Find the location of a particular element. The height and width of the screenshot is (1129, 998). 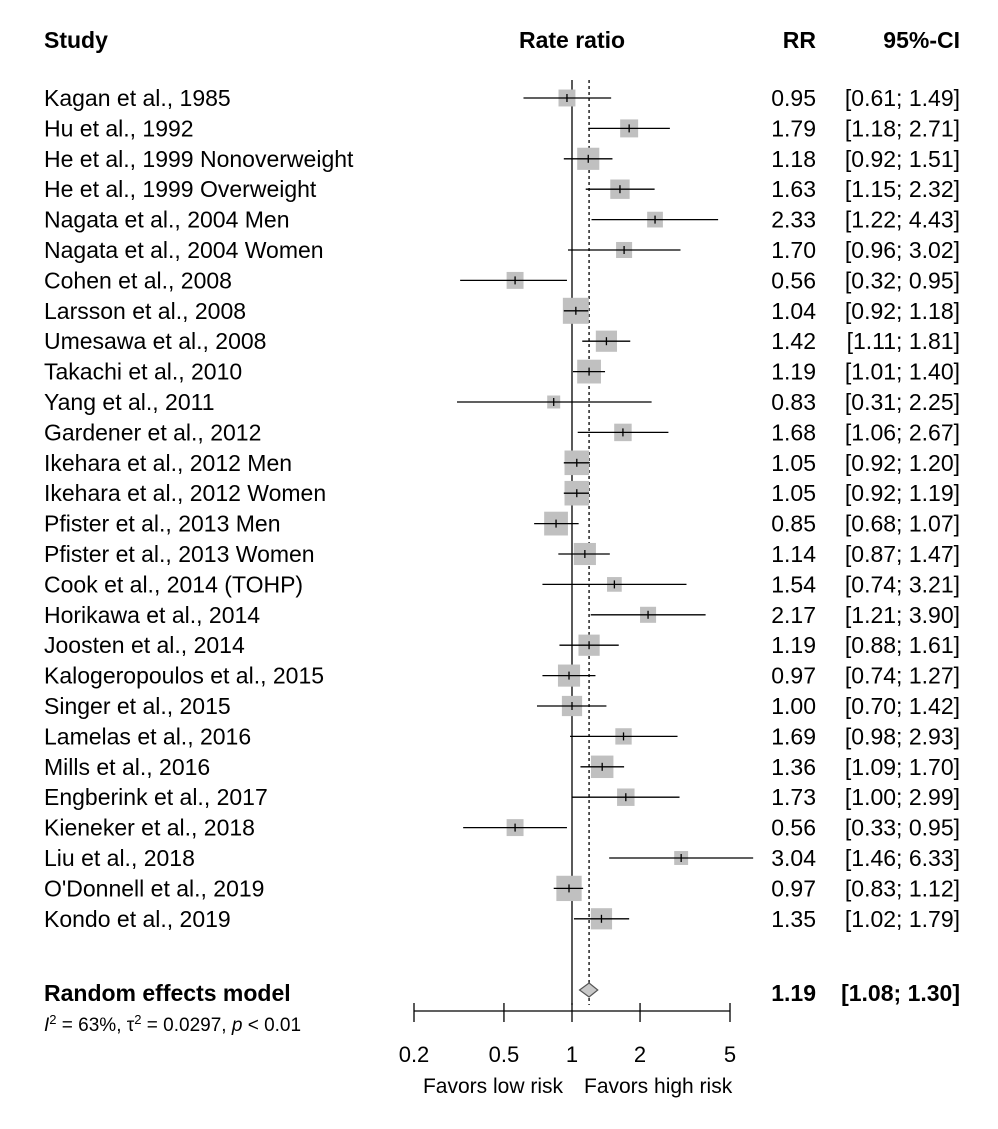

study-label: Engberink et al., 2017 is located at coordinates (156, 797).